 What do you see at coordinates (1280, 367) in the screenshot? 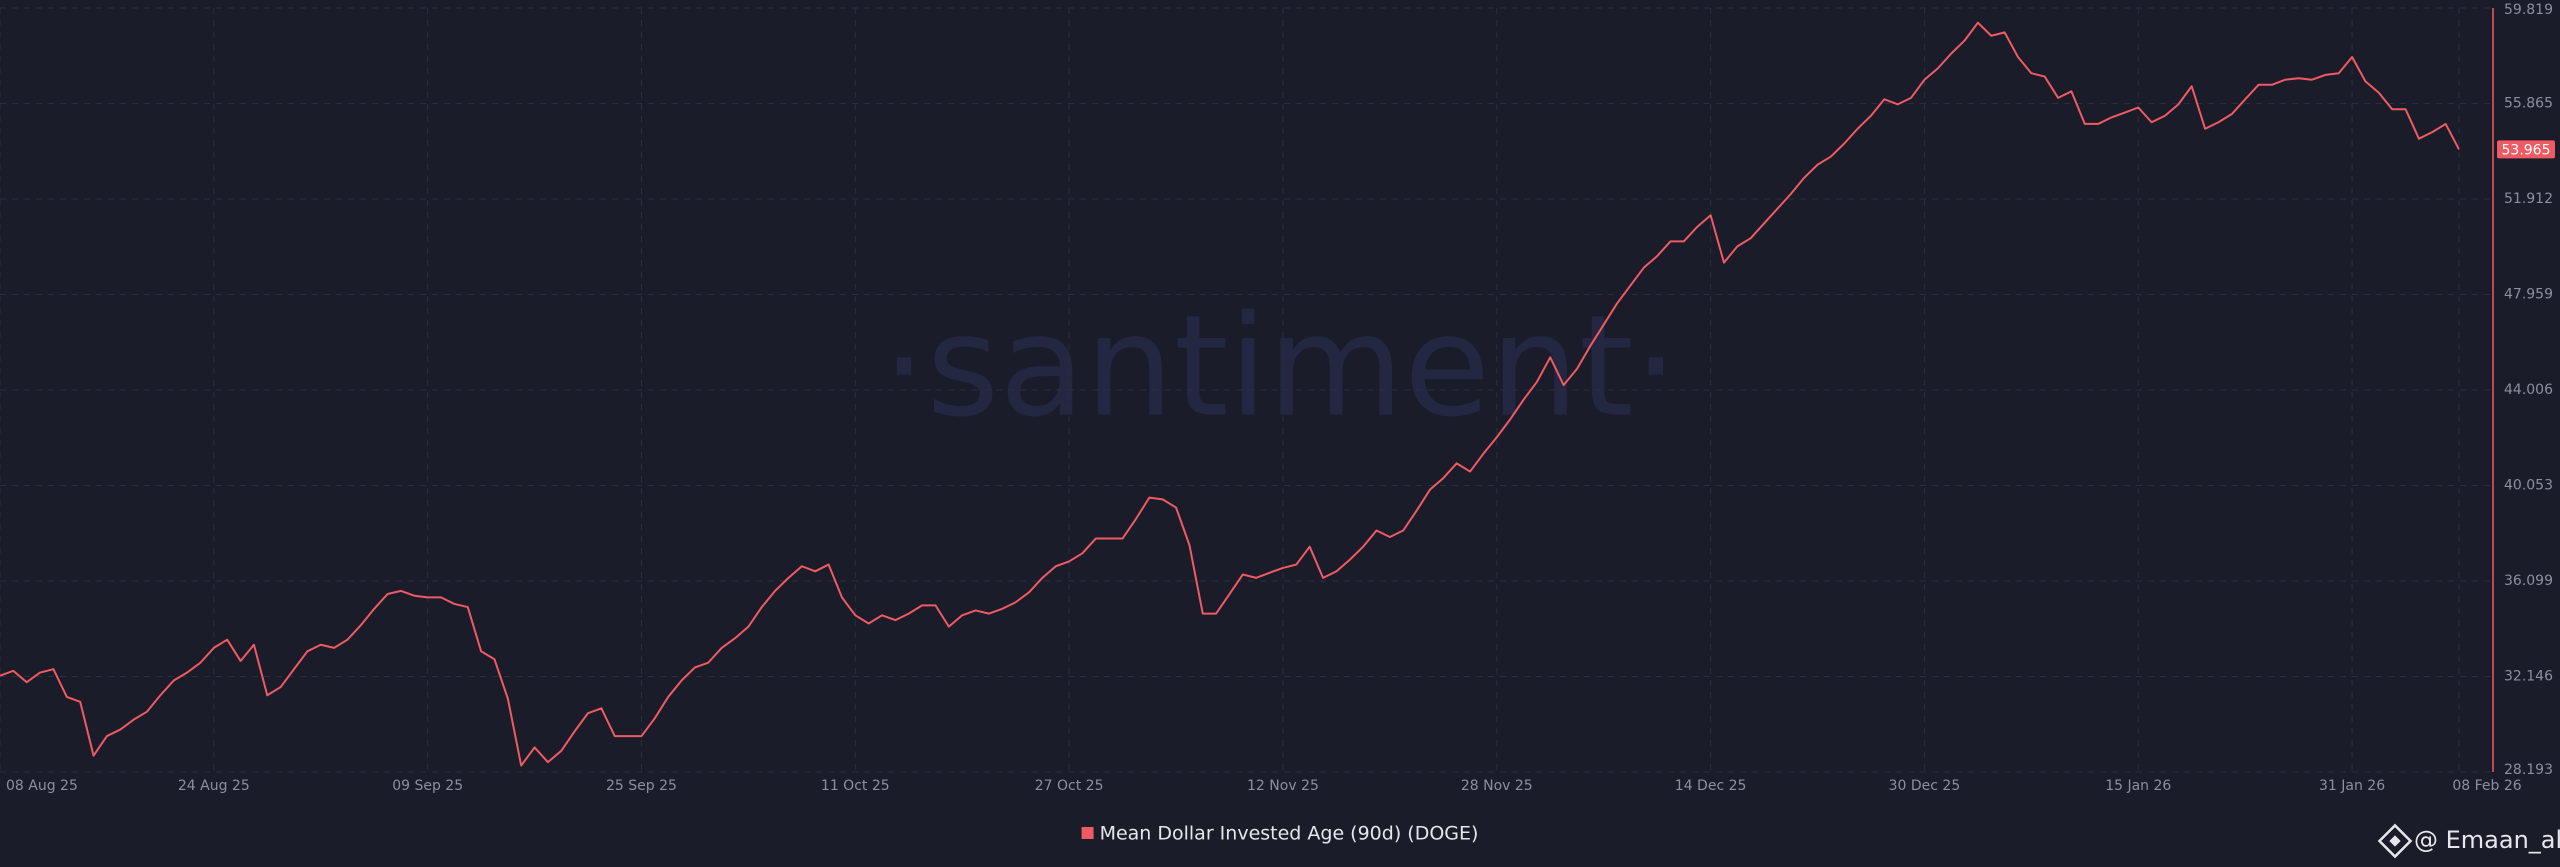
I see `watermark: ·santiment·` at bounding box center [1280, 367].